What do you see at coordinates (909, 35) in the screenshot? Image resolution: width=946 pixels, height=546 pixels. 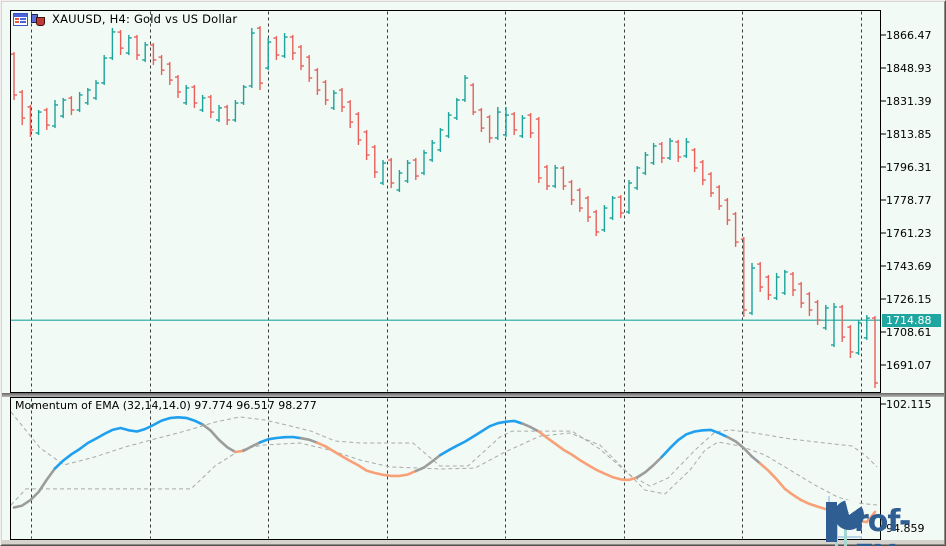 I see `price-tick-label: 1866.47` at bounding box center [909, 35].